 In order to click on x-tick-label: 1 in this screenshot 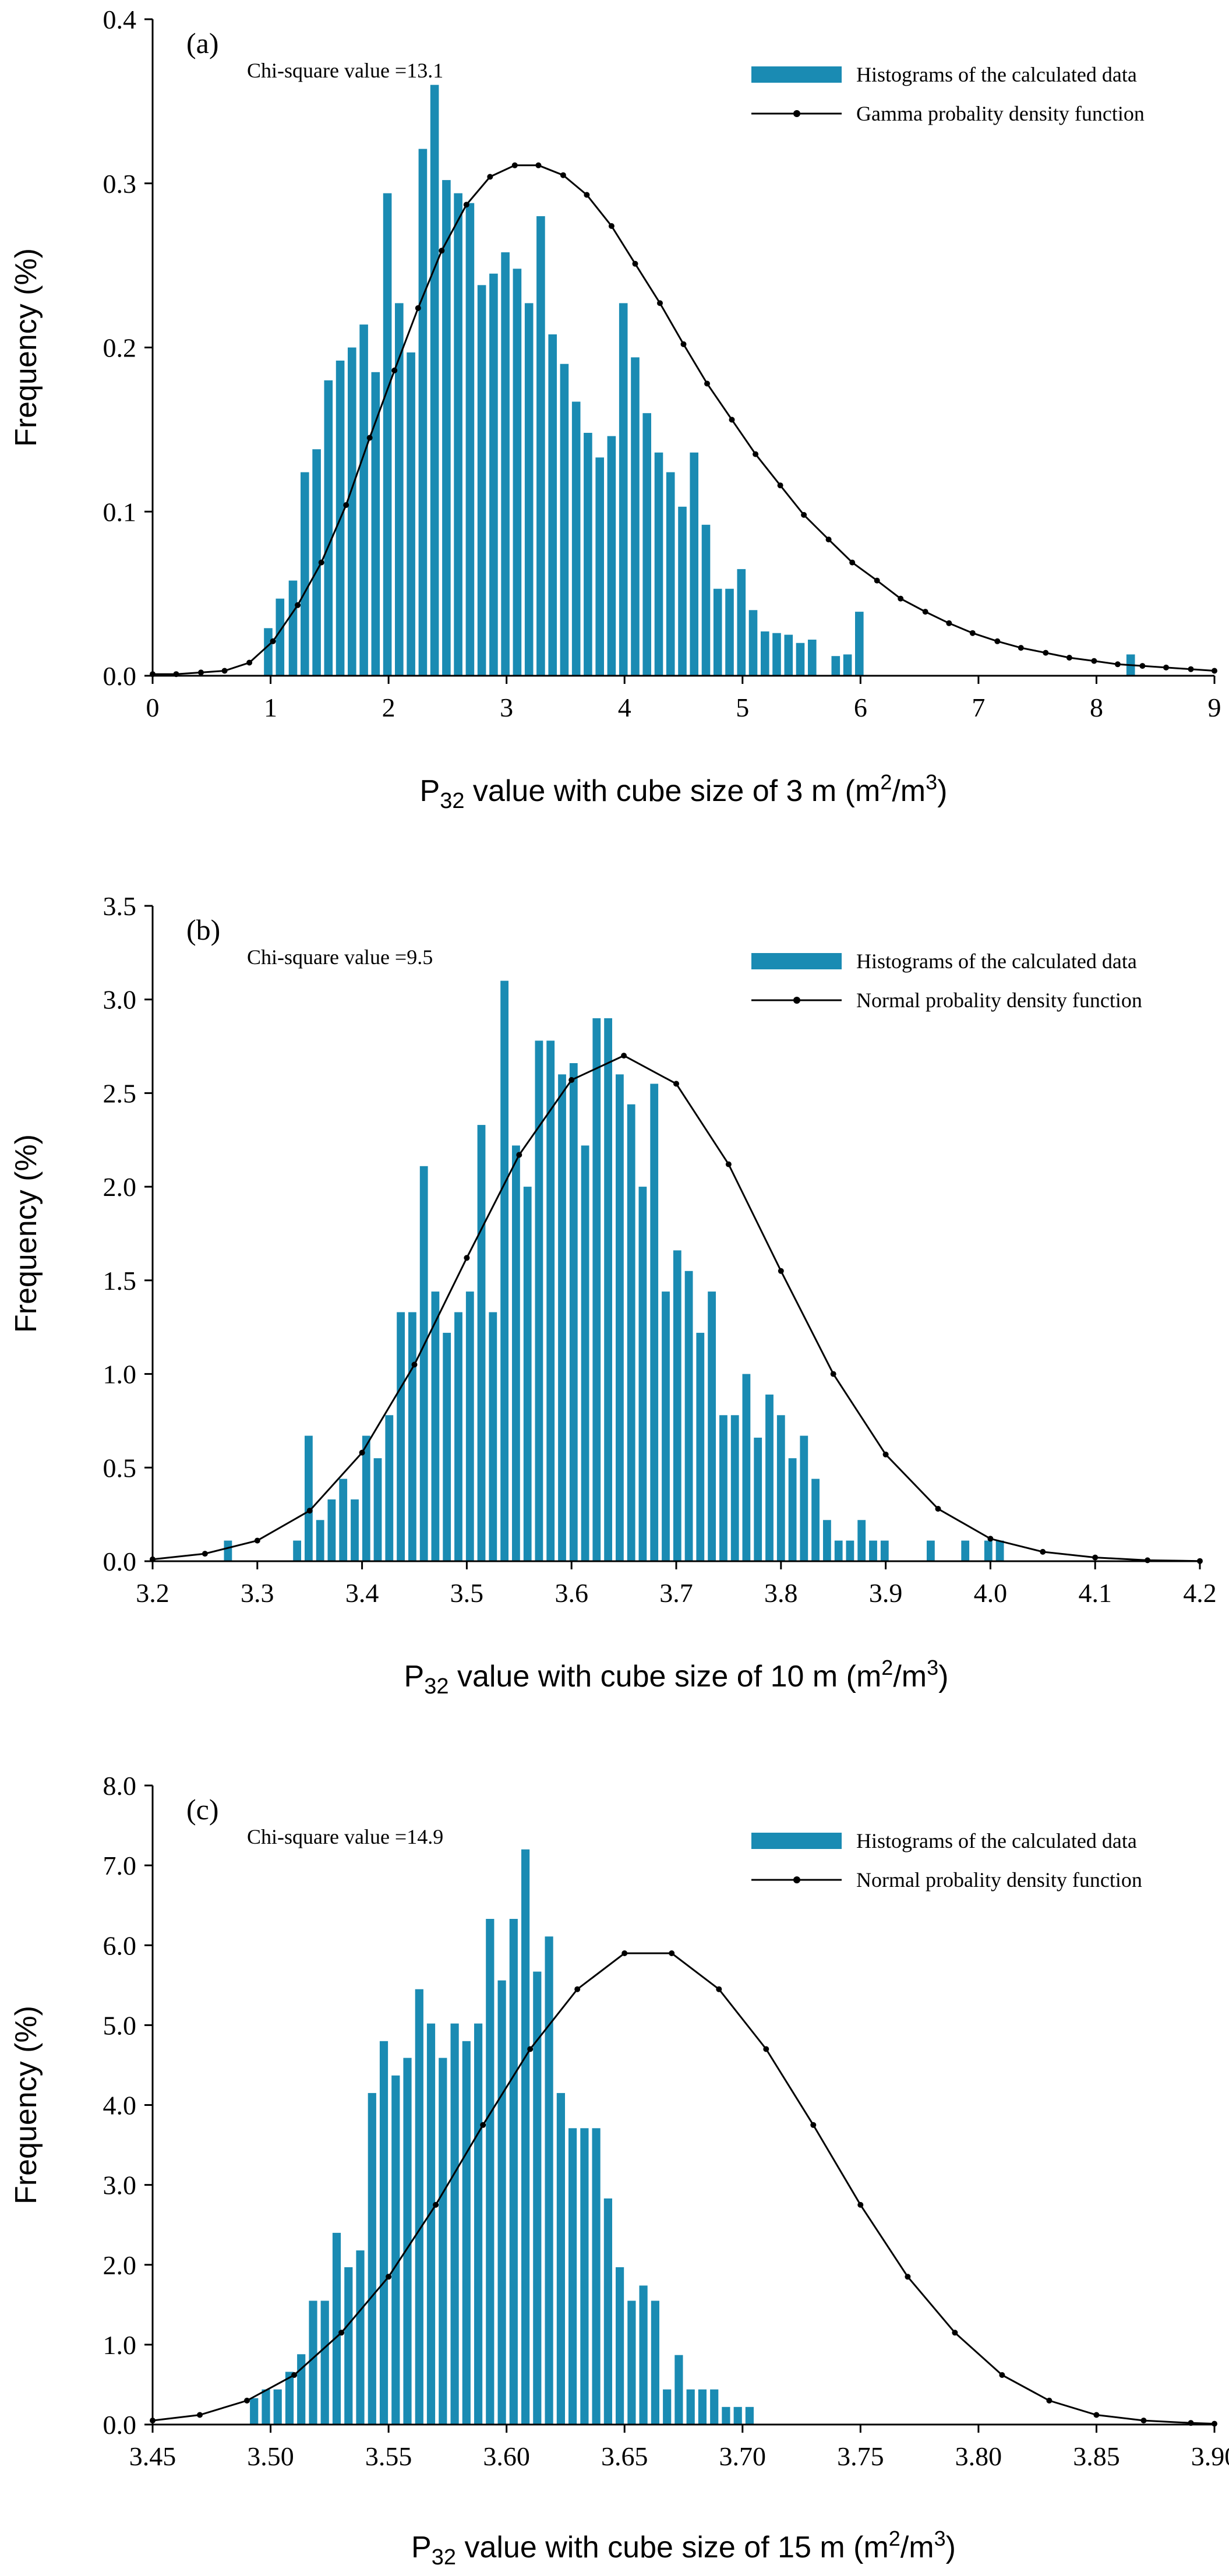, I will do `click(270, 708)`.